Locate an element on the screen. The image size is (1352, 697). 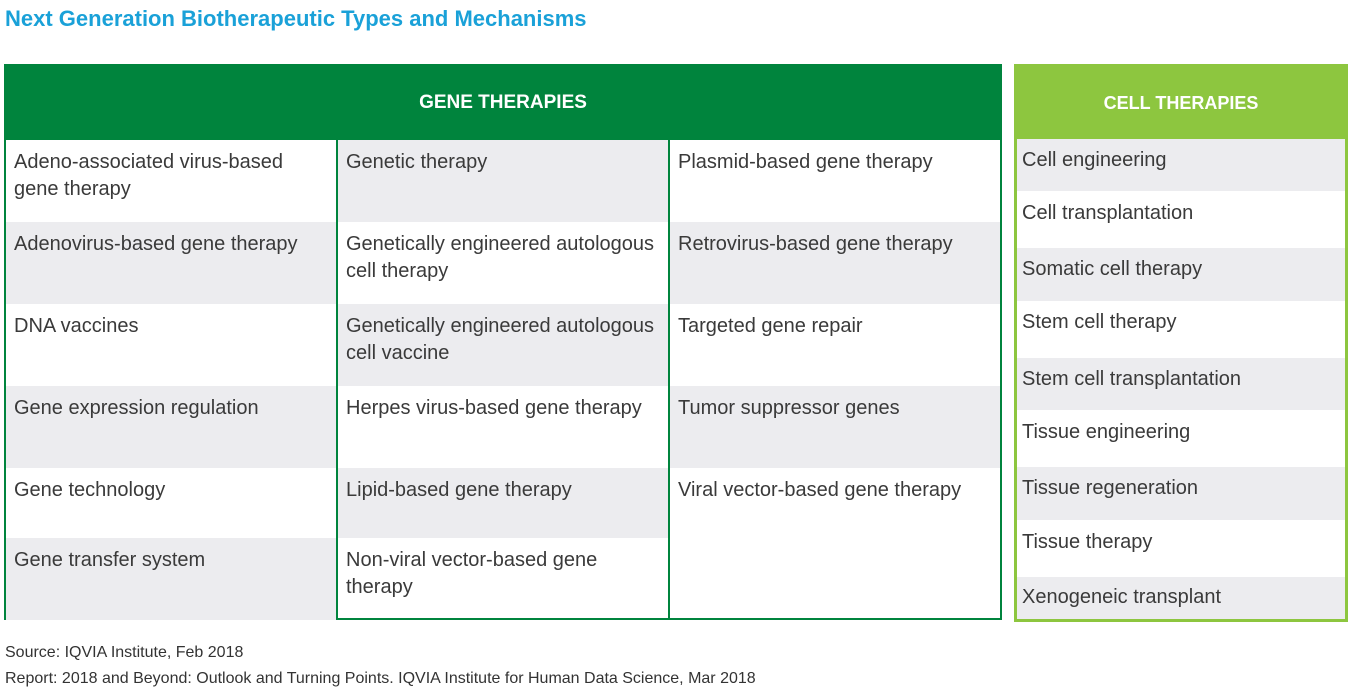
cell-therapies-header: CELL THERAPIES is located at coordinates (1181, 103).